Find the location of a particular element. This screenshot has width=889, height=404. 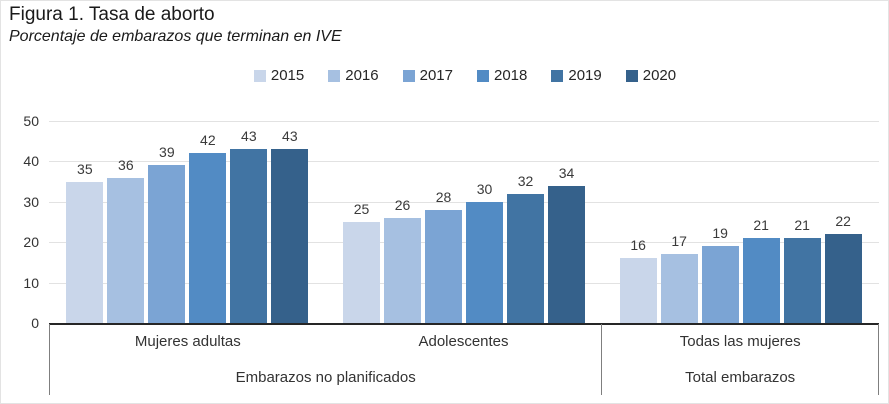

y-tick-label: 30 is located at coordinates (31, 201).